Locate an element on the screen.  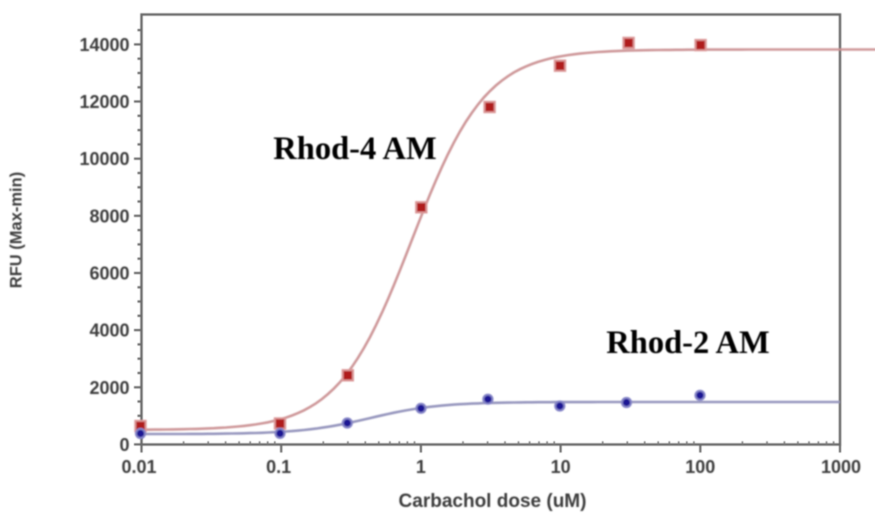
svg-text: 100 is located at coordinates (700, 467).